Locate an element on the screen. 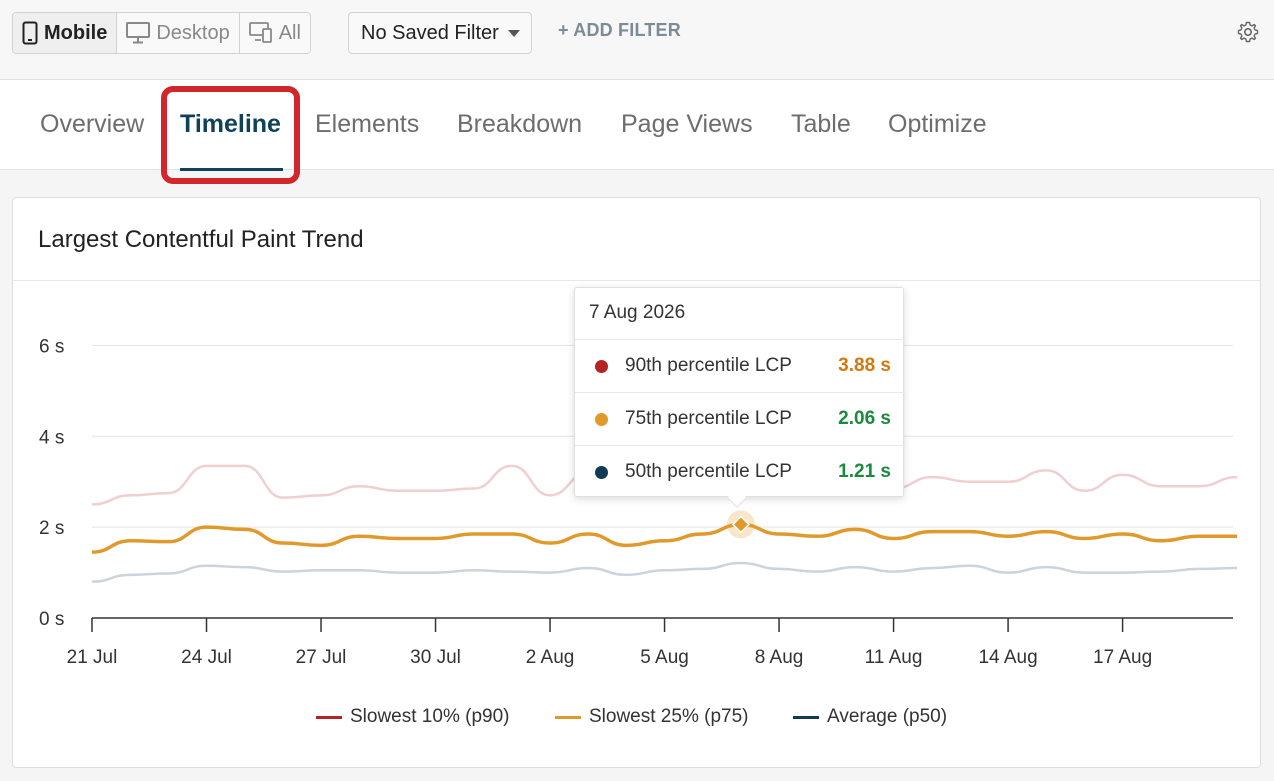 This screenshot has height=781, width=1274. y-tick-label: 4 s is located at coordinates (51, 437).